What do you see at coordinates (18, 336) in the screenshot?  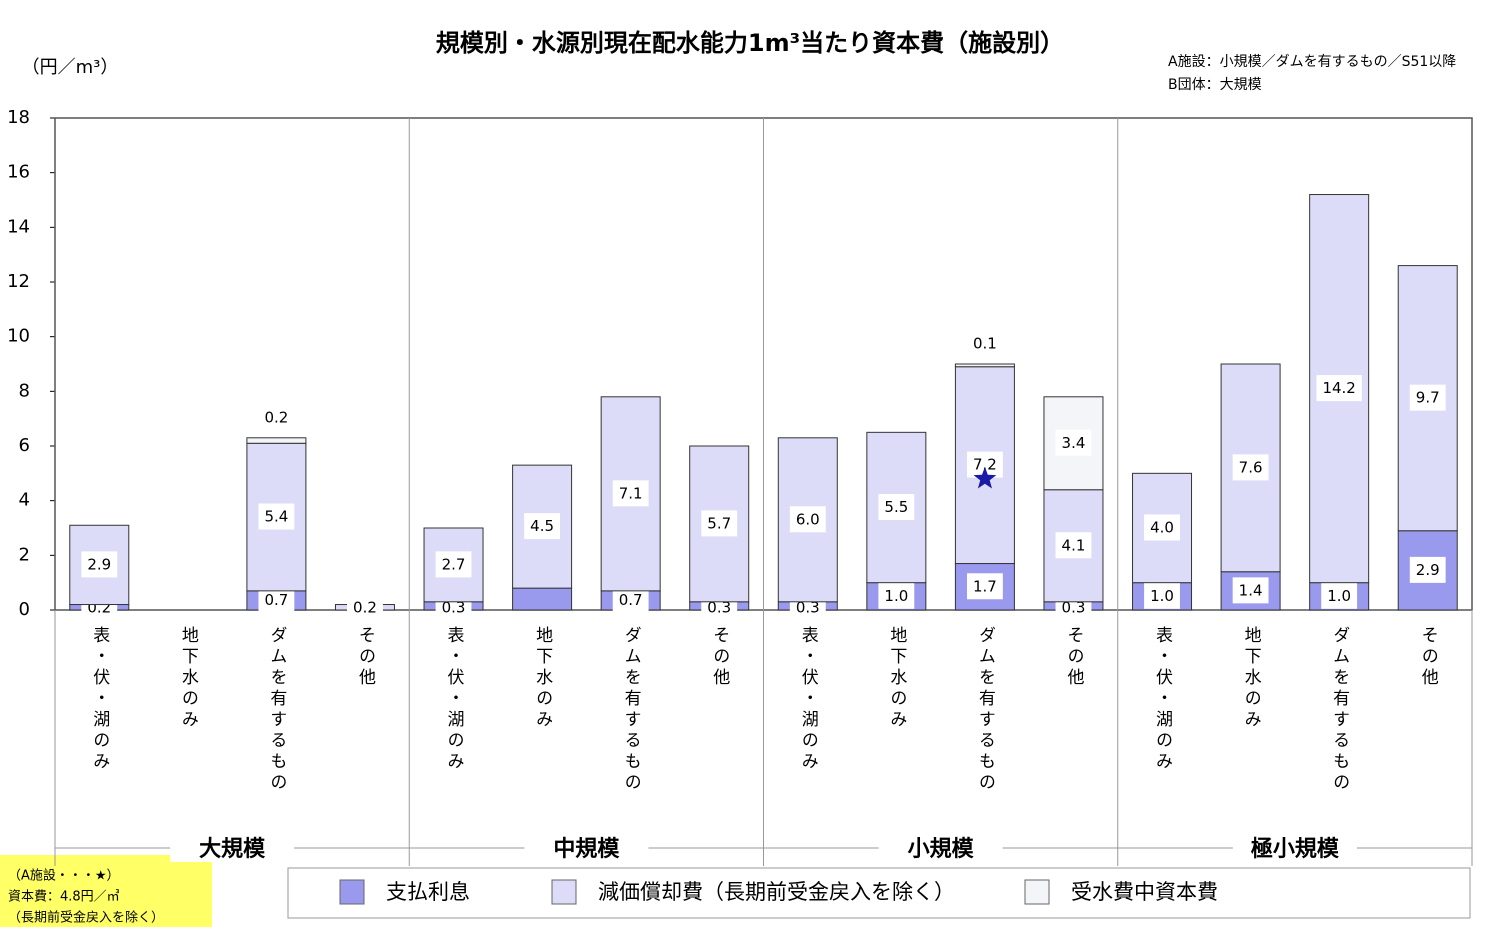 I see `y-tick-label: 10` at bounding box center [18, 336].